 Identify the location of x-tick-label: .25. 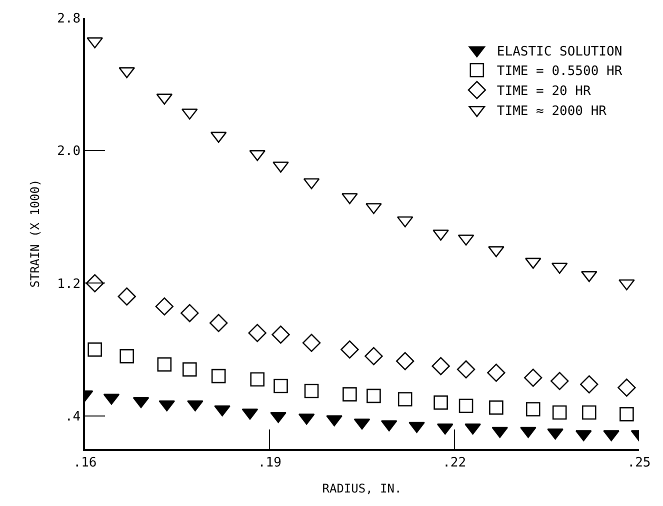
(639, 462).